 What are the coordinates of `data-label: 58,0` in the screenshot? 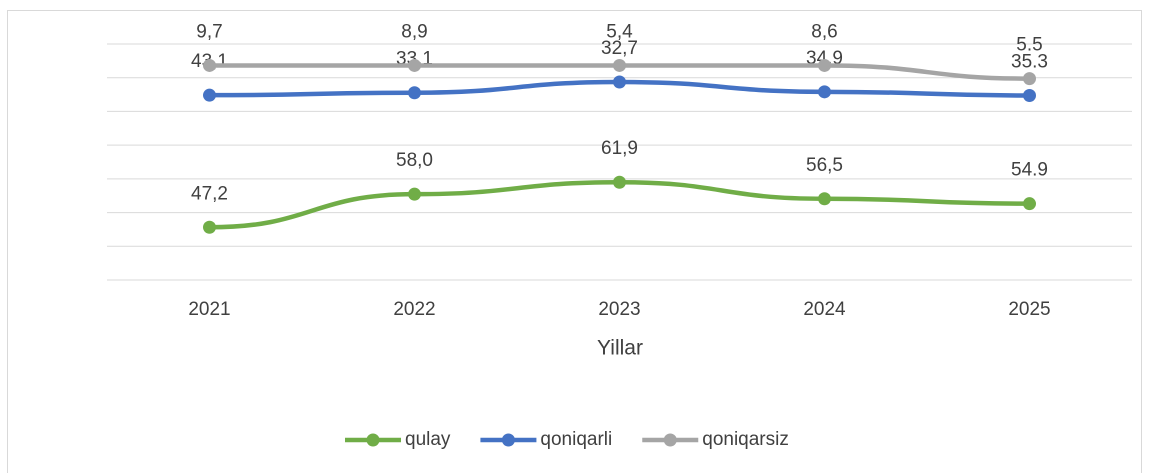 It's located at (414, 160).